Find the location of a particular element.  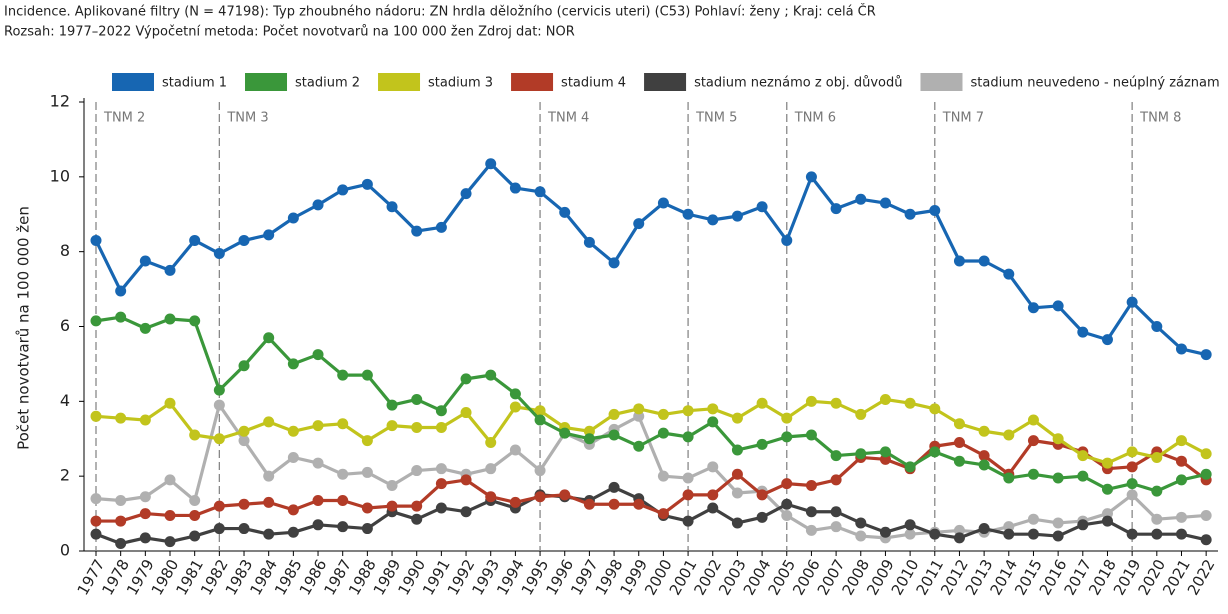

series-line is located at coordinates (652, 481).